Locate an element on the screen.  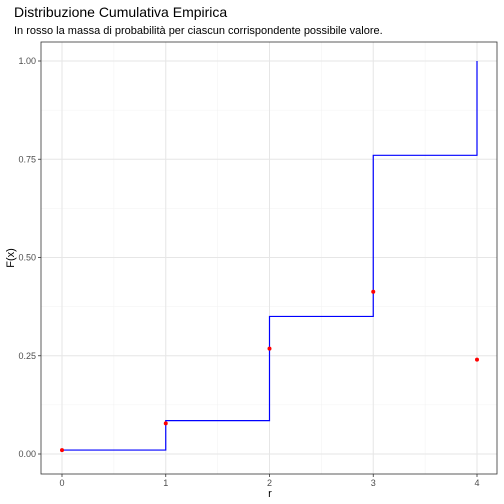
x-axis-label: r is located at coordinates (270, 494).